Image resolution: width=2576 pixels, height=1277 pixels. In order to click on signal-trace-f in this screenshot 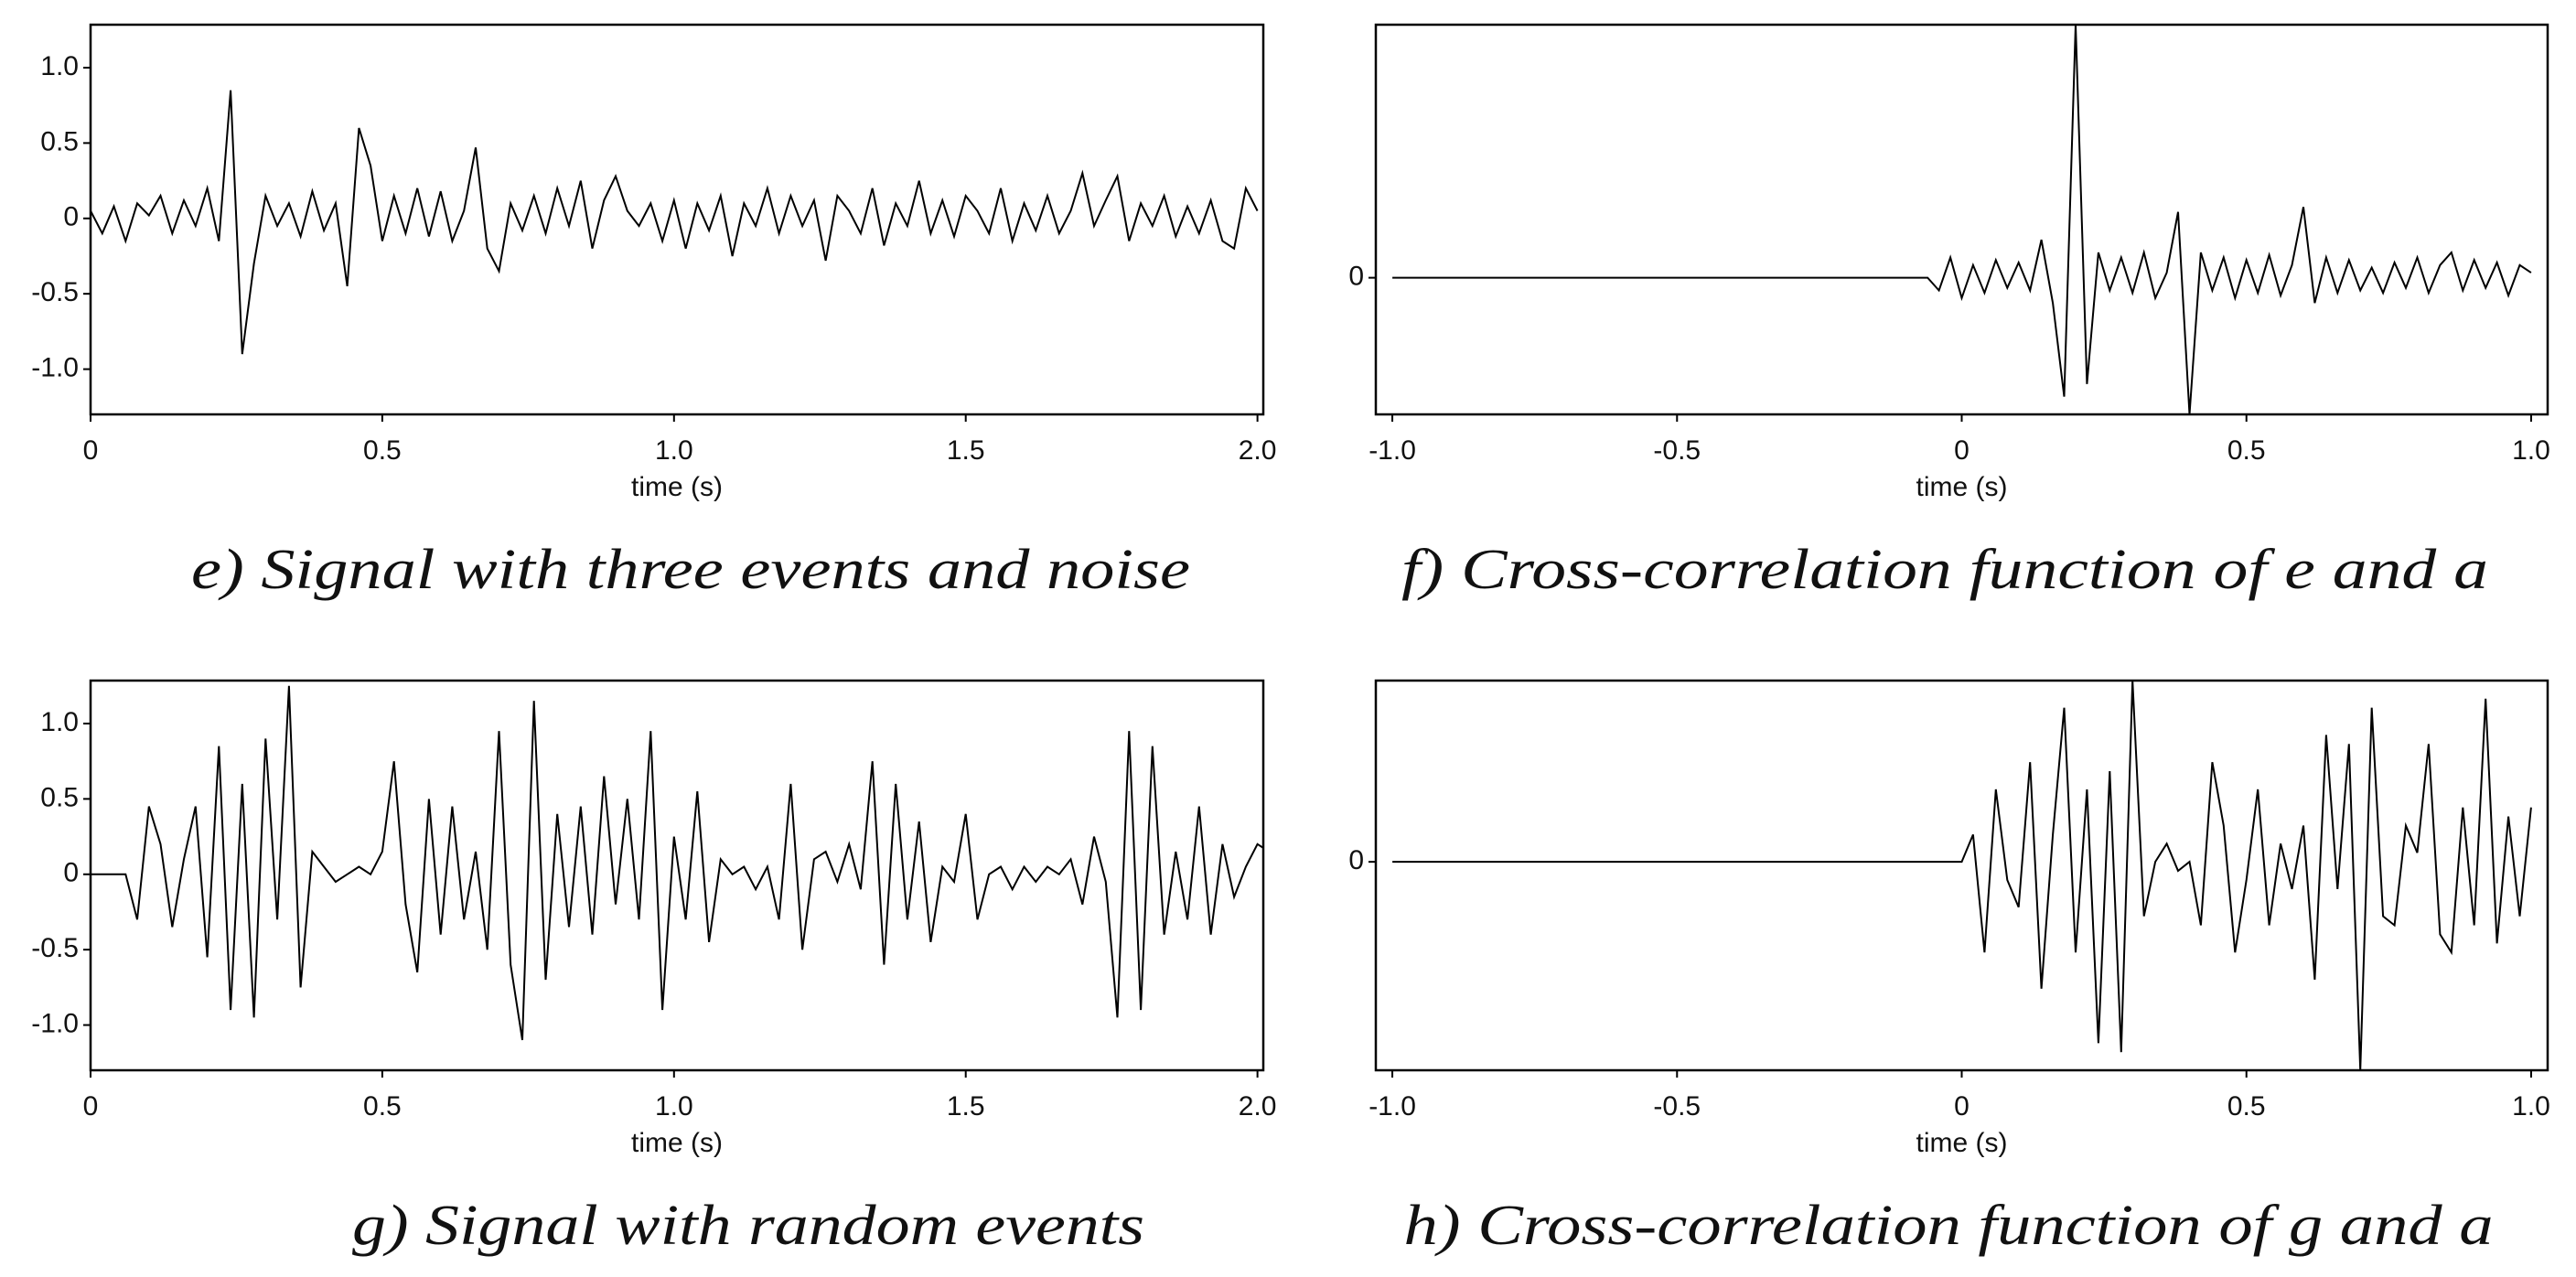, I will do `click(1962, 219)`.